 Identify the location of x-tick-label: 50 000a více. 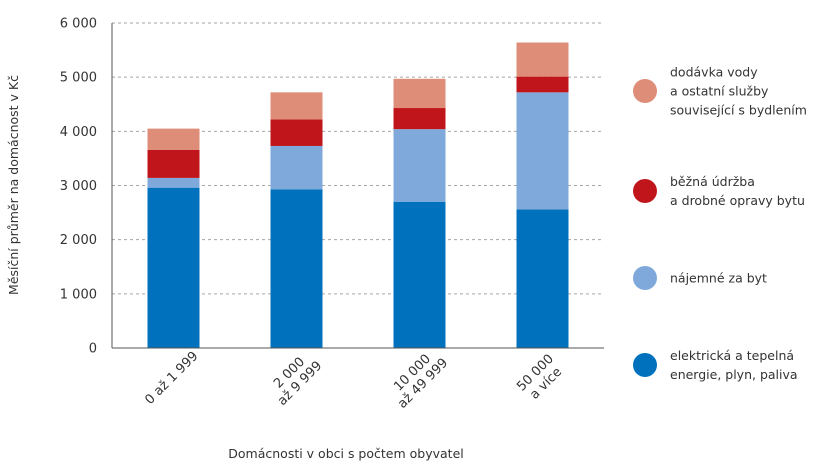
(540, 378).